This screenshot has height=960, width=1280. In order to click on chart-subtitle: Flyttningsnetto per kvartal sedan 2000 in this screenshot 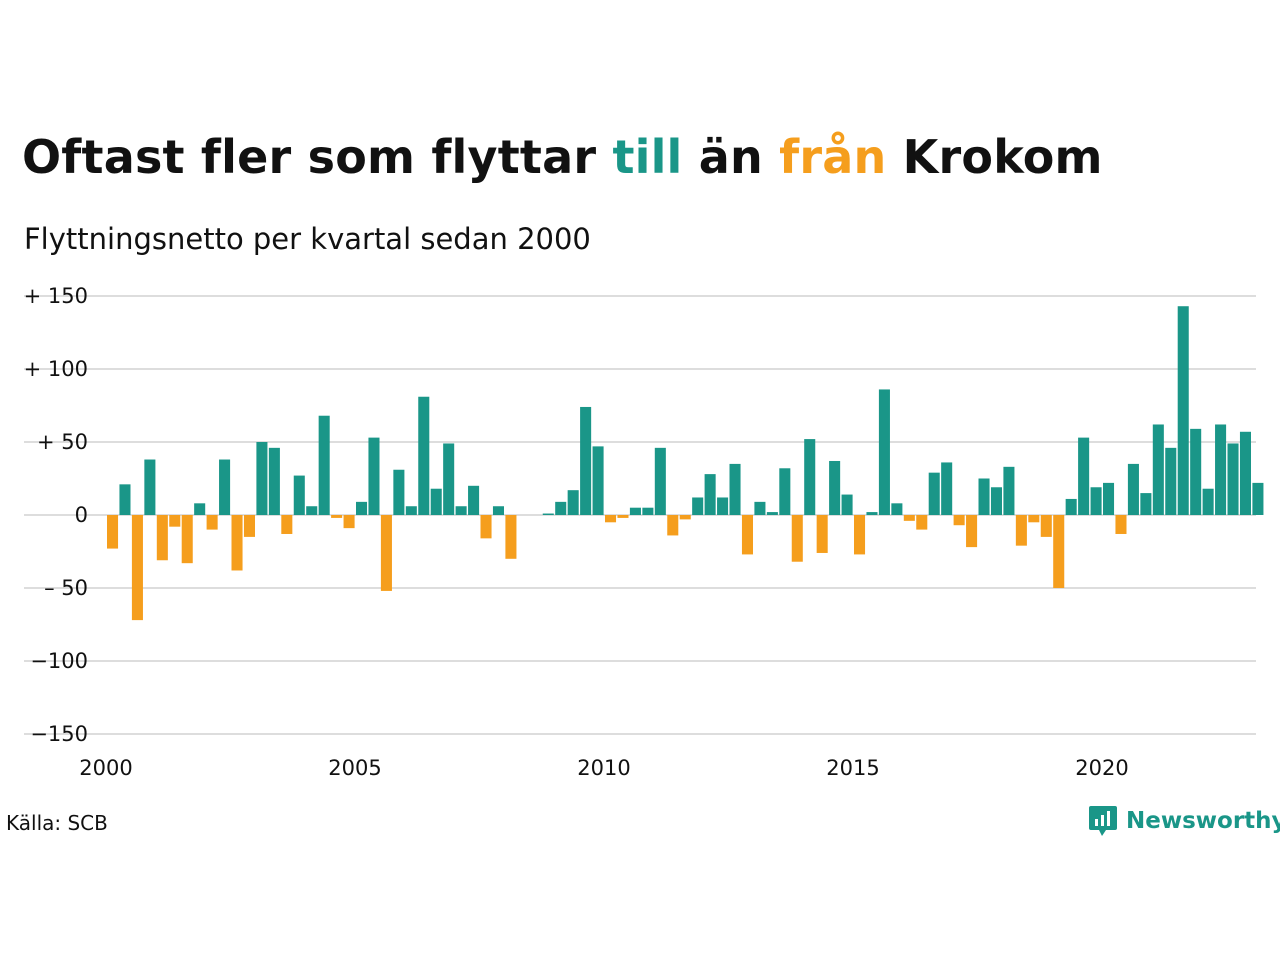, I will do `click(307, 239)`.